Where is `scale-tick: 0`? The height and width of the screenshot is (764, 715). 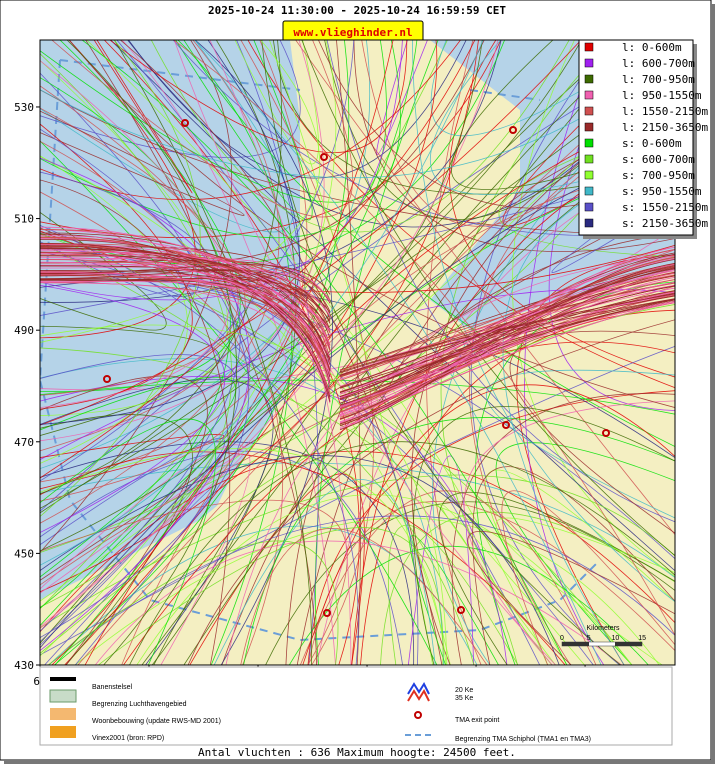 scale-tick: 0 is located at coordinates (562, 638).